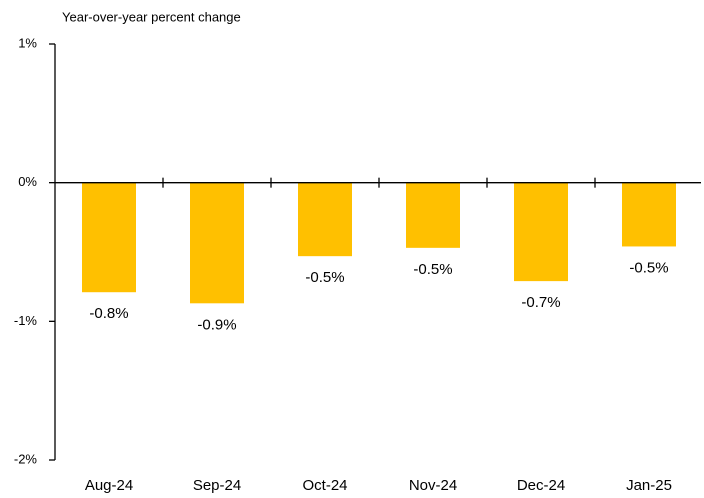  Describe the element at coordinates (26, 320) in the screenshot. I see `y-tick-label: -1%` at that location.